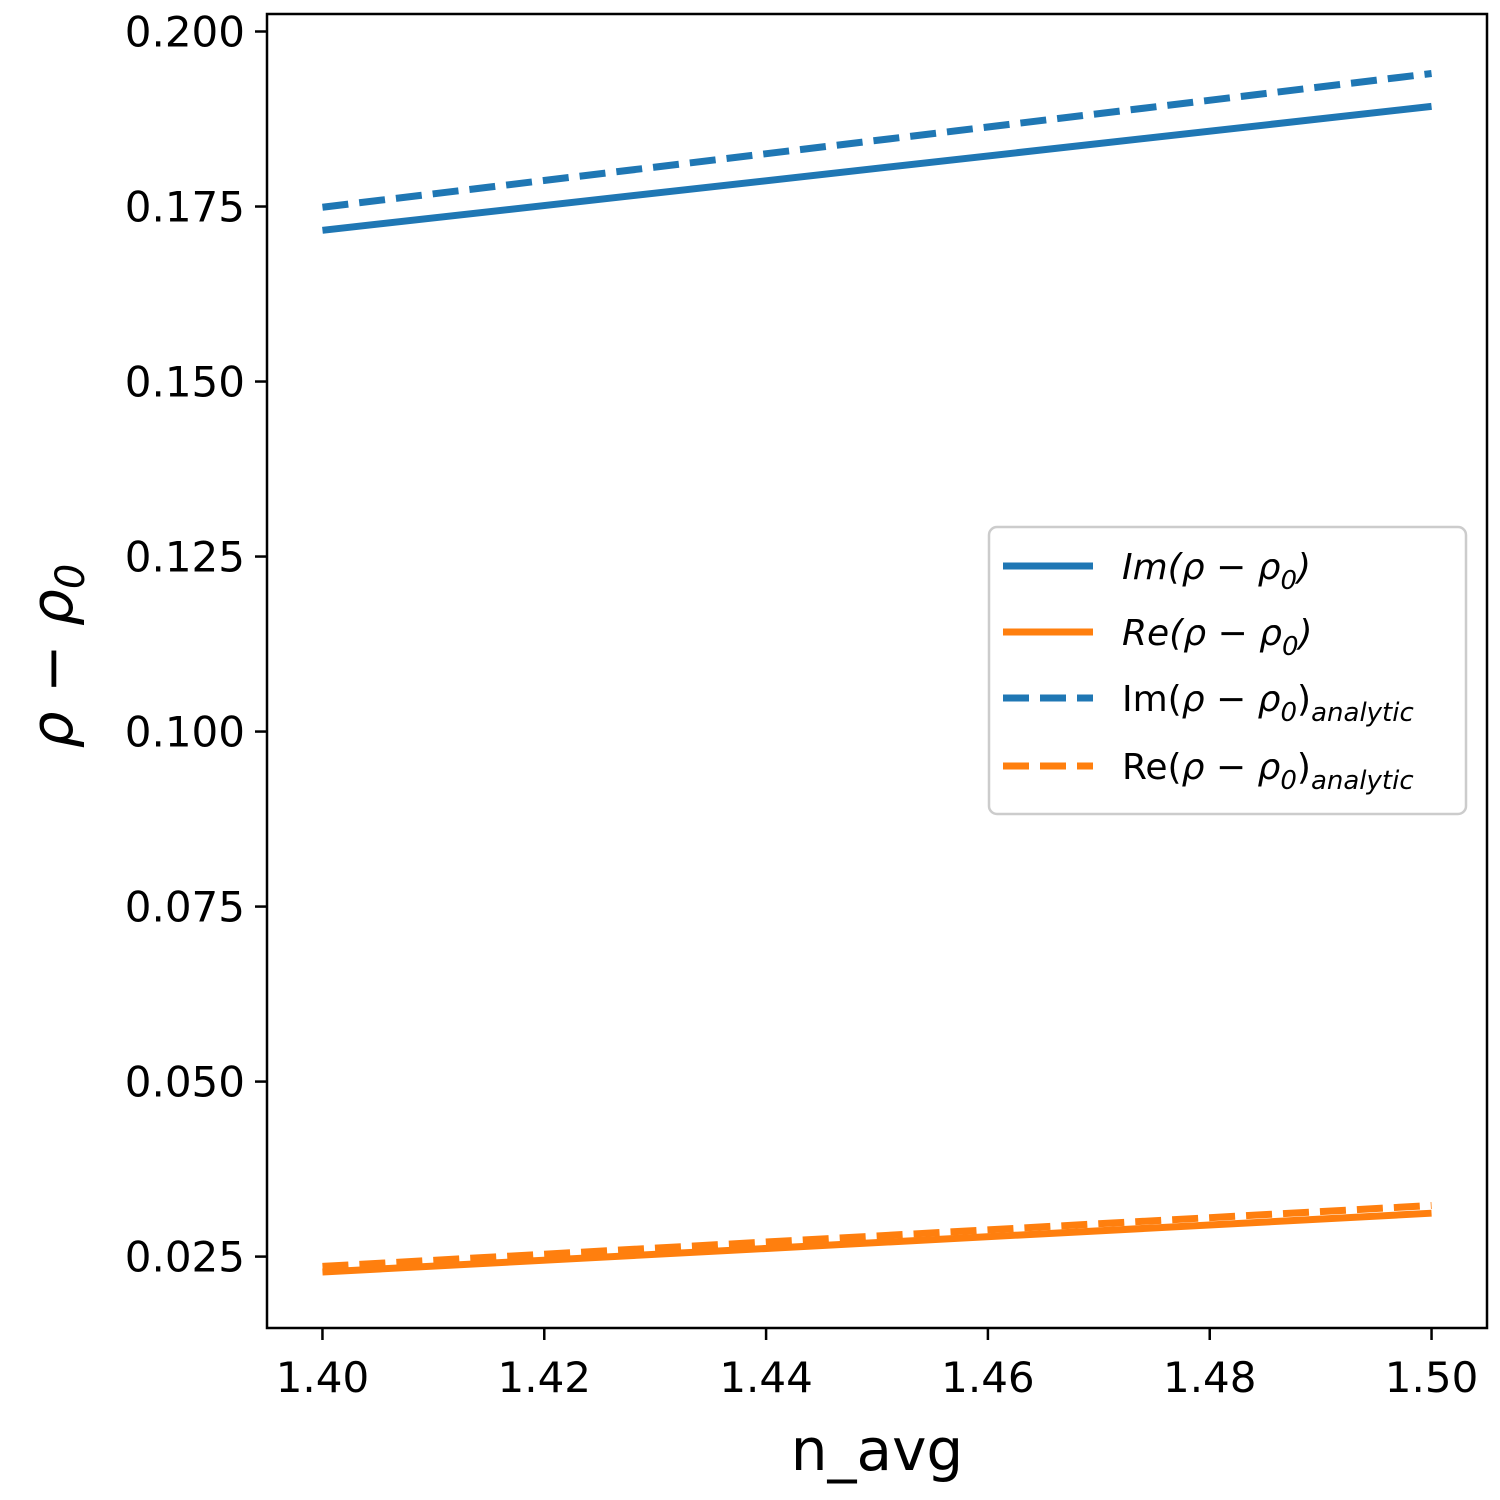  What do you see at coordinates (185, 207) in the screenshot?
I see `y-tick-label: 0.175` at bounding box center [185, 207].